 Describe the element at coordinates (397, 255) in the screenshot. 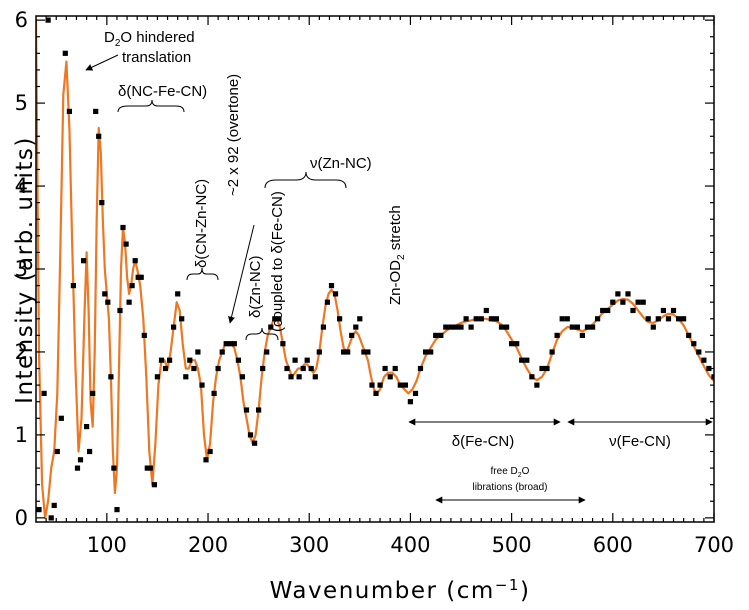

I see `annotation-zn-od2: Zn-OD2 stretch` at that location.